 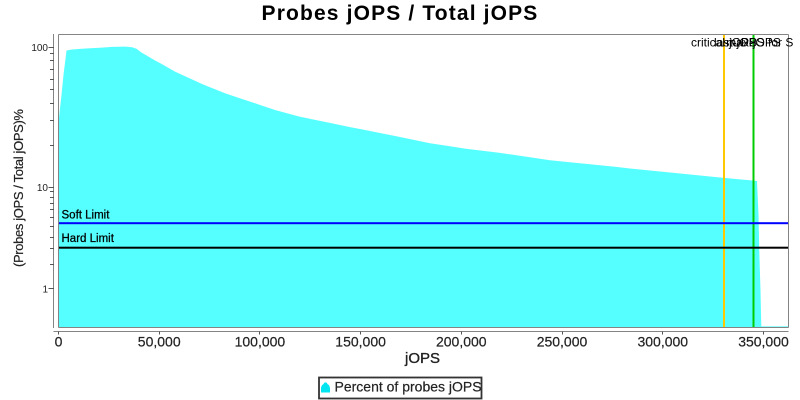 What do you see at coordinates (408, 387) in the screenshot?
I see `svg-text: Percent of probes jOPS` at bounding box center [408, 387].